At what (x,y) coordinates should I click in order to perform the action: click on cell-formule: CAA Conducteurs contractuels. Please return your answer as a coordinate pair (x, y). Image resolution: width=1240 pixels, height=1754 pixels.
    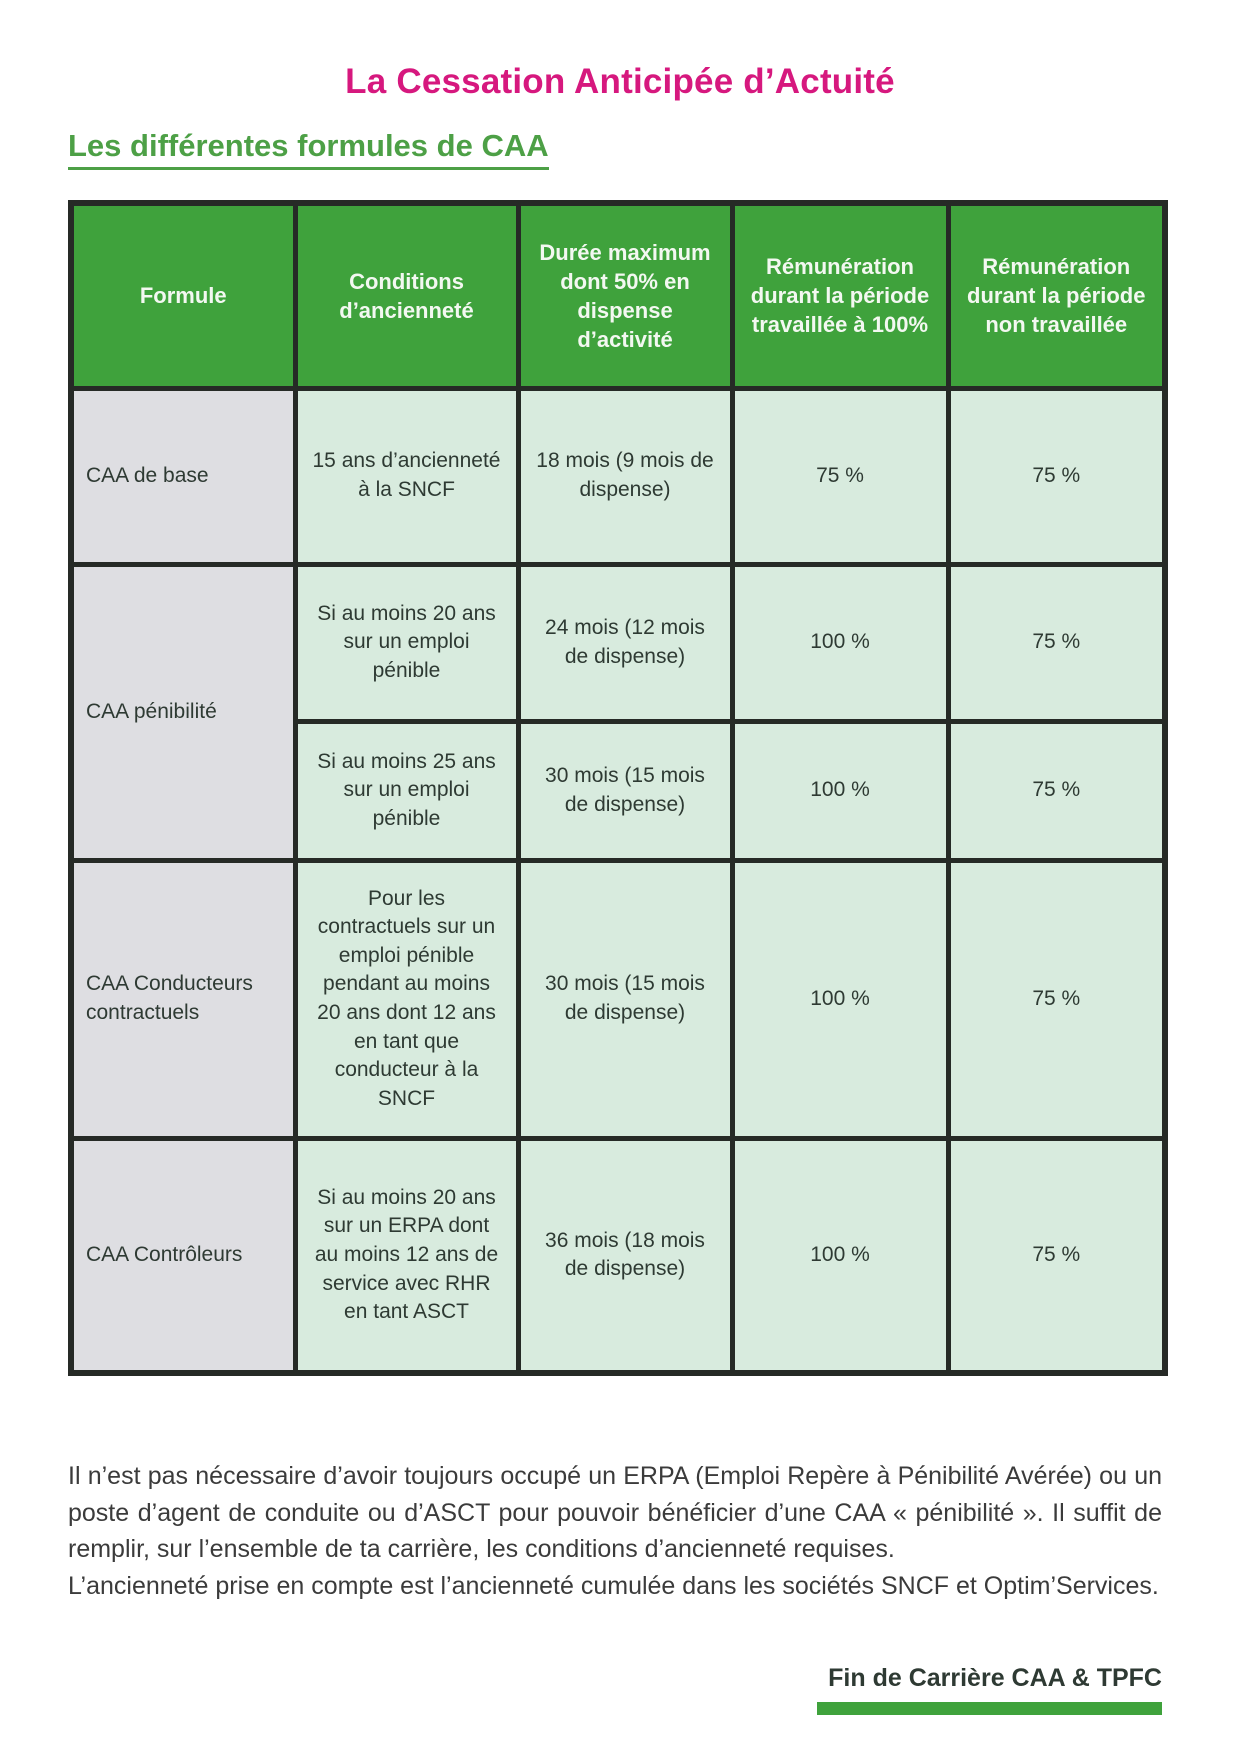
    Looking at the image, I should click on (183, 999).